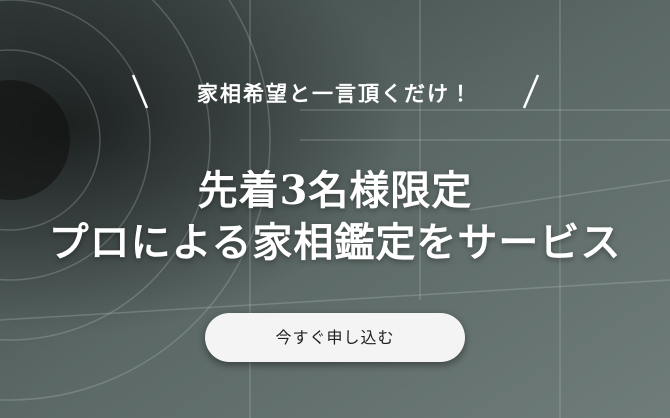  I want to click on apply-button: 今すぐ申し込む, so click(335, 337).